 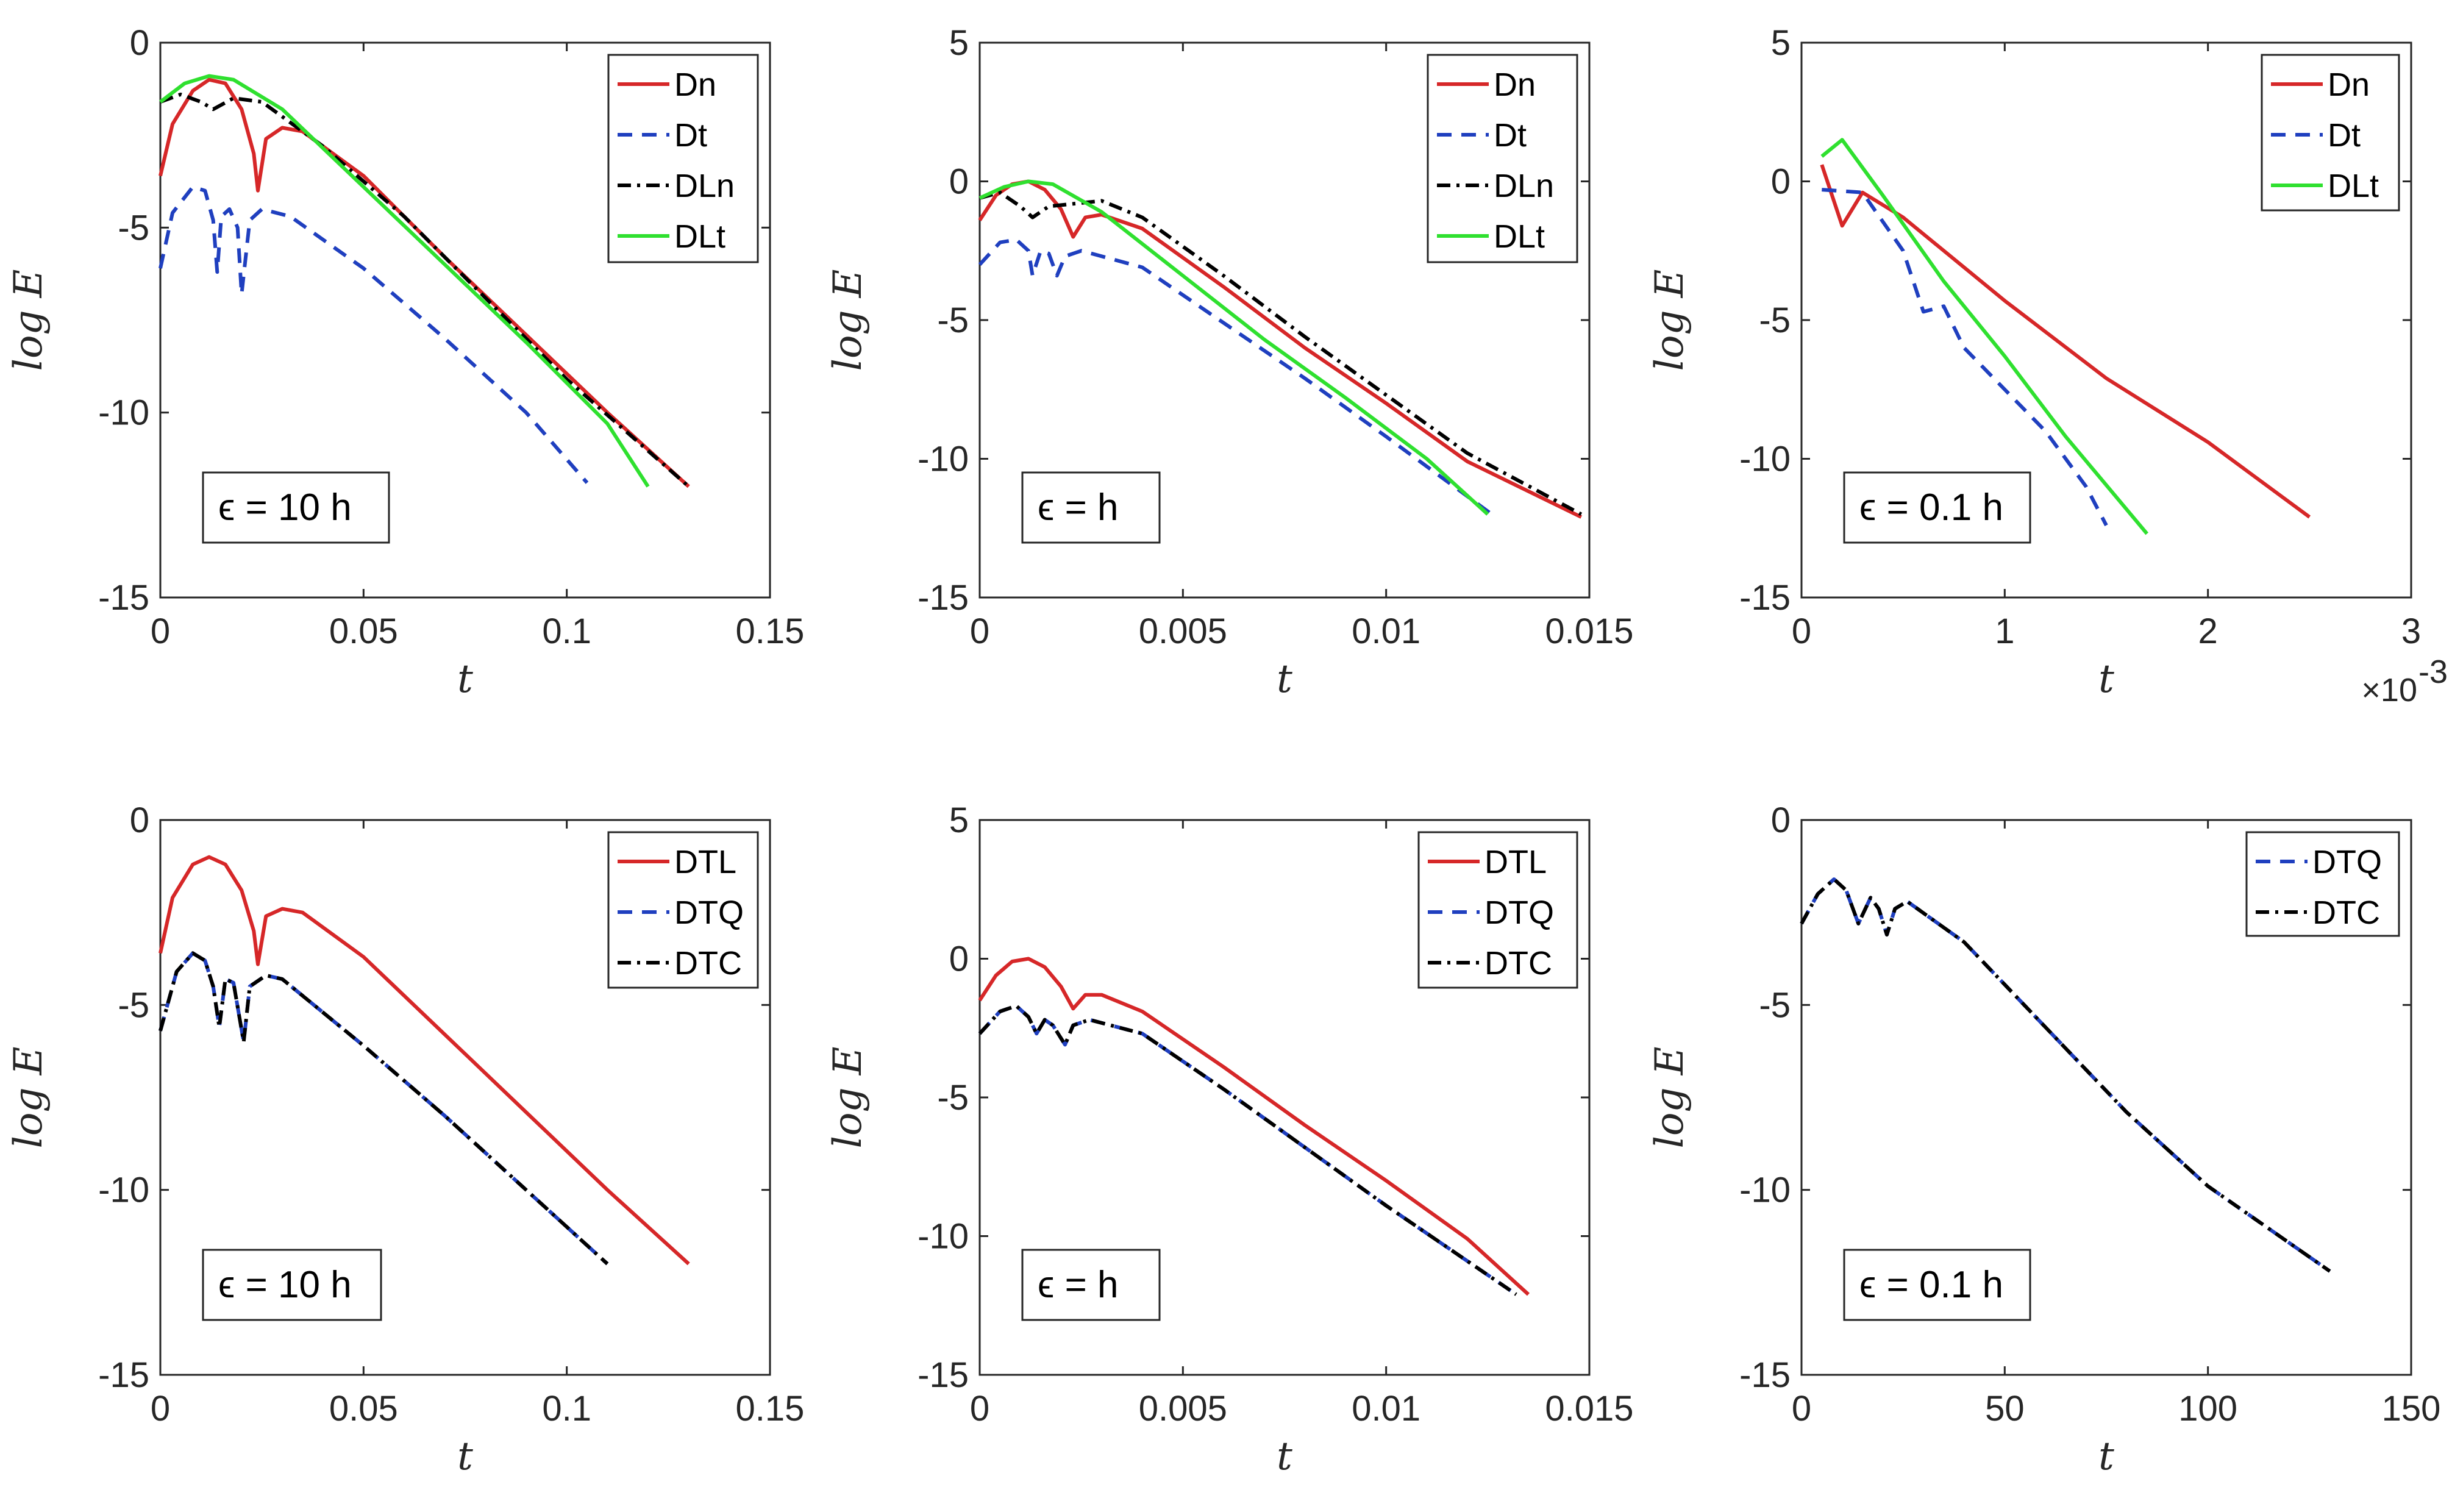 I want to click on x-tick-label: 50, so click(x=2005, y=1408).